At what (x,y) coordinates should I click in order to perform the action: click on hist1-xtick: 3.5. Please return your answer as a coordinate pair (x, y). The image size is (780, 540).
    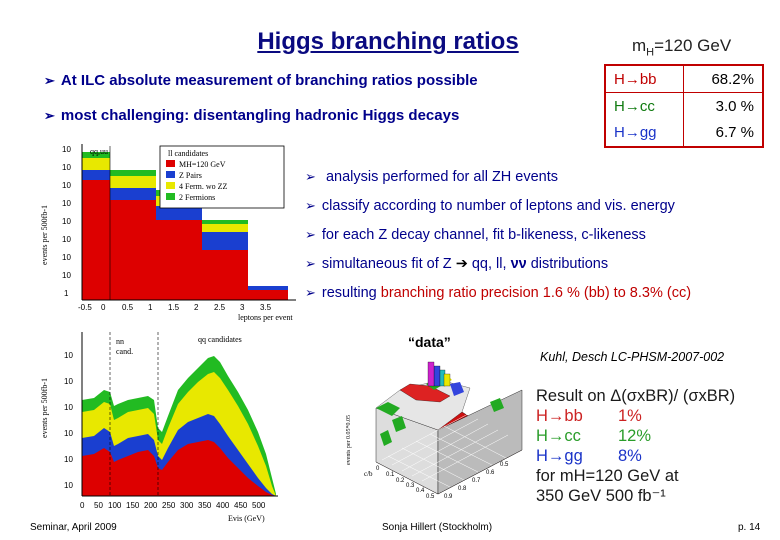
    Looking at the image, I should click on (266, 307).